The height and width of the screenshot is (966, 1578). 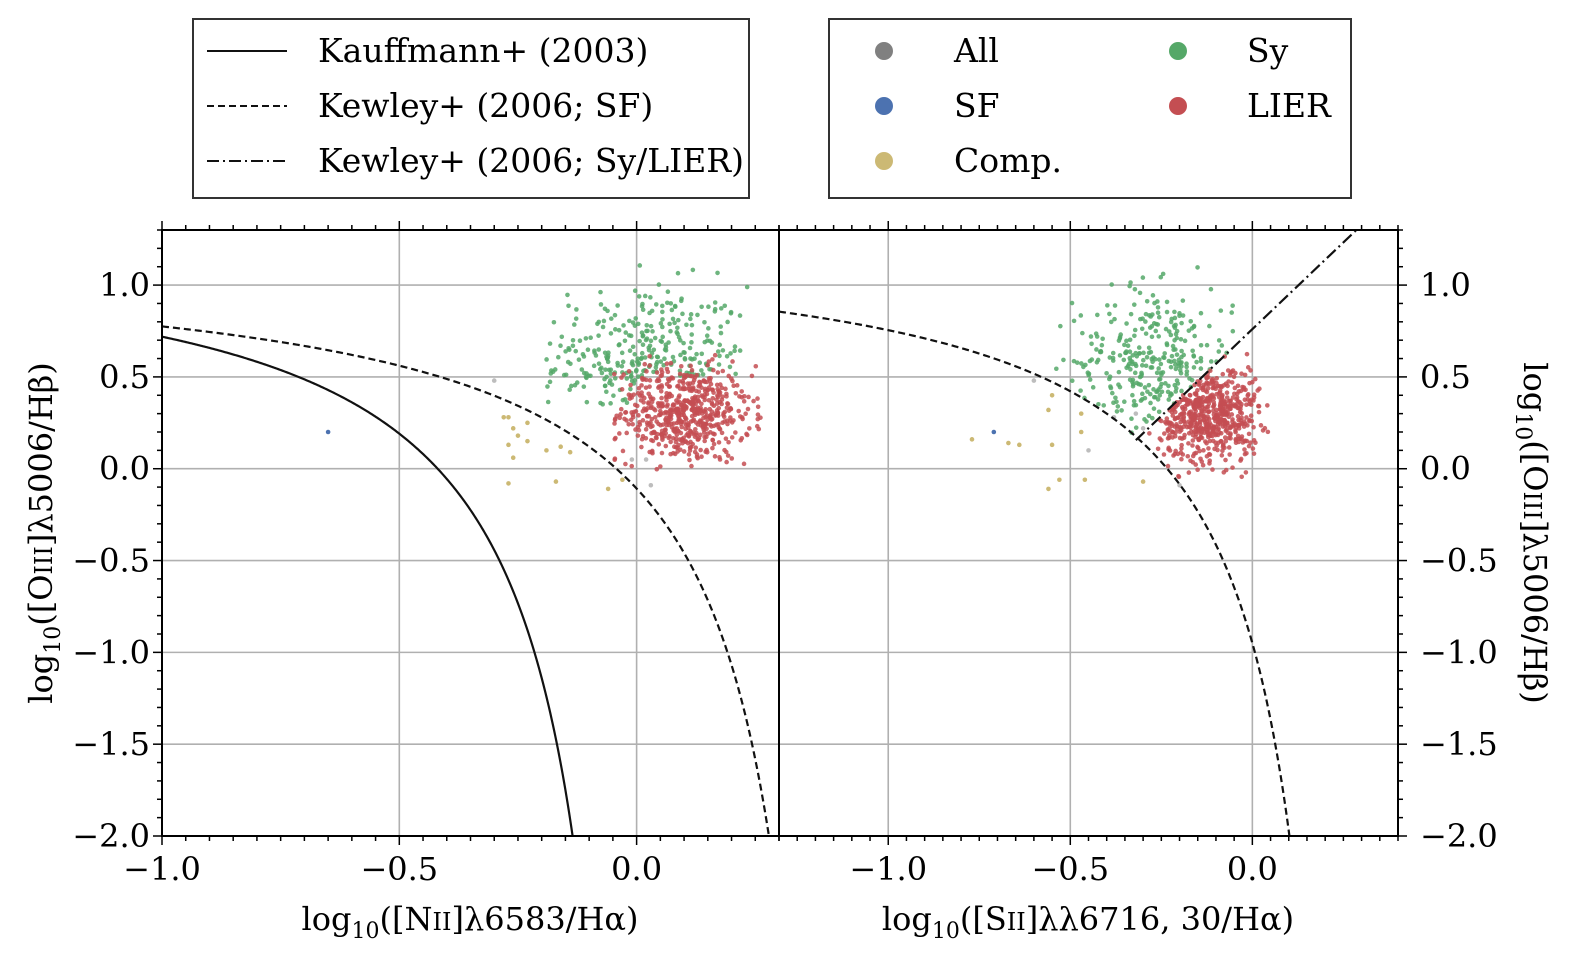 I want to click on right-y-axis-label: log10([OIII]λ5006/Hβ), so click(x=1532, y=533).